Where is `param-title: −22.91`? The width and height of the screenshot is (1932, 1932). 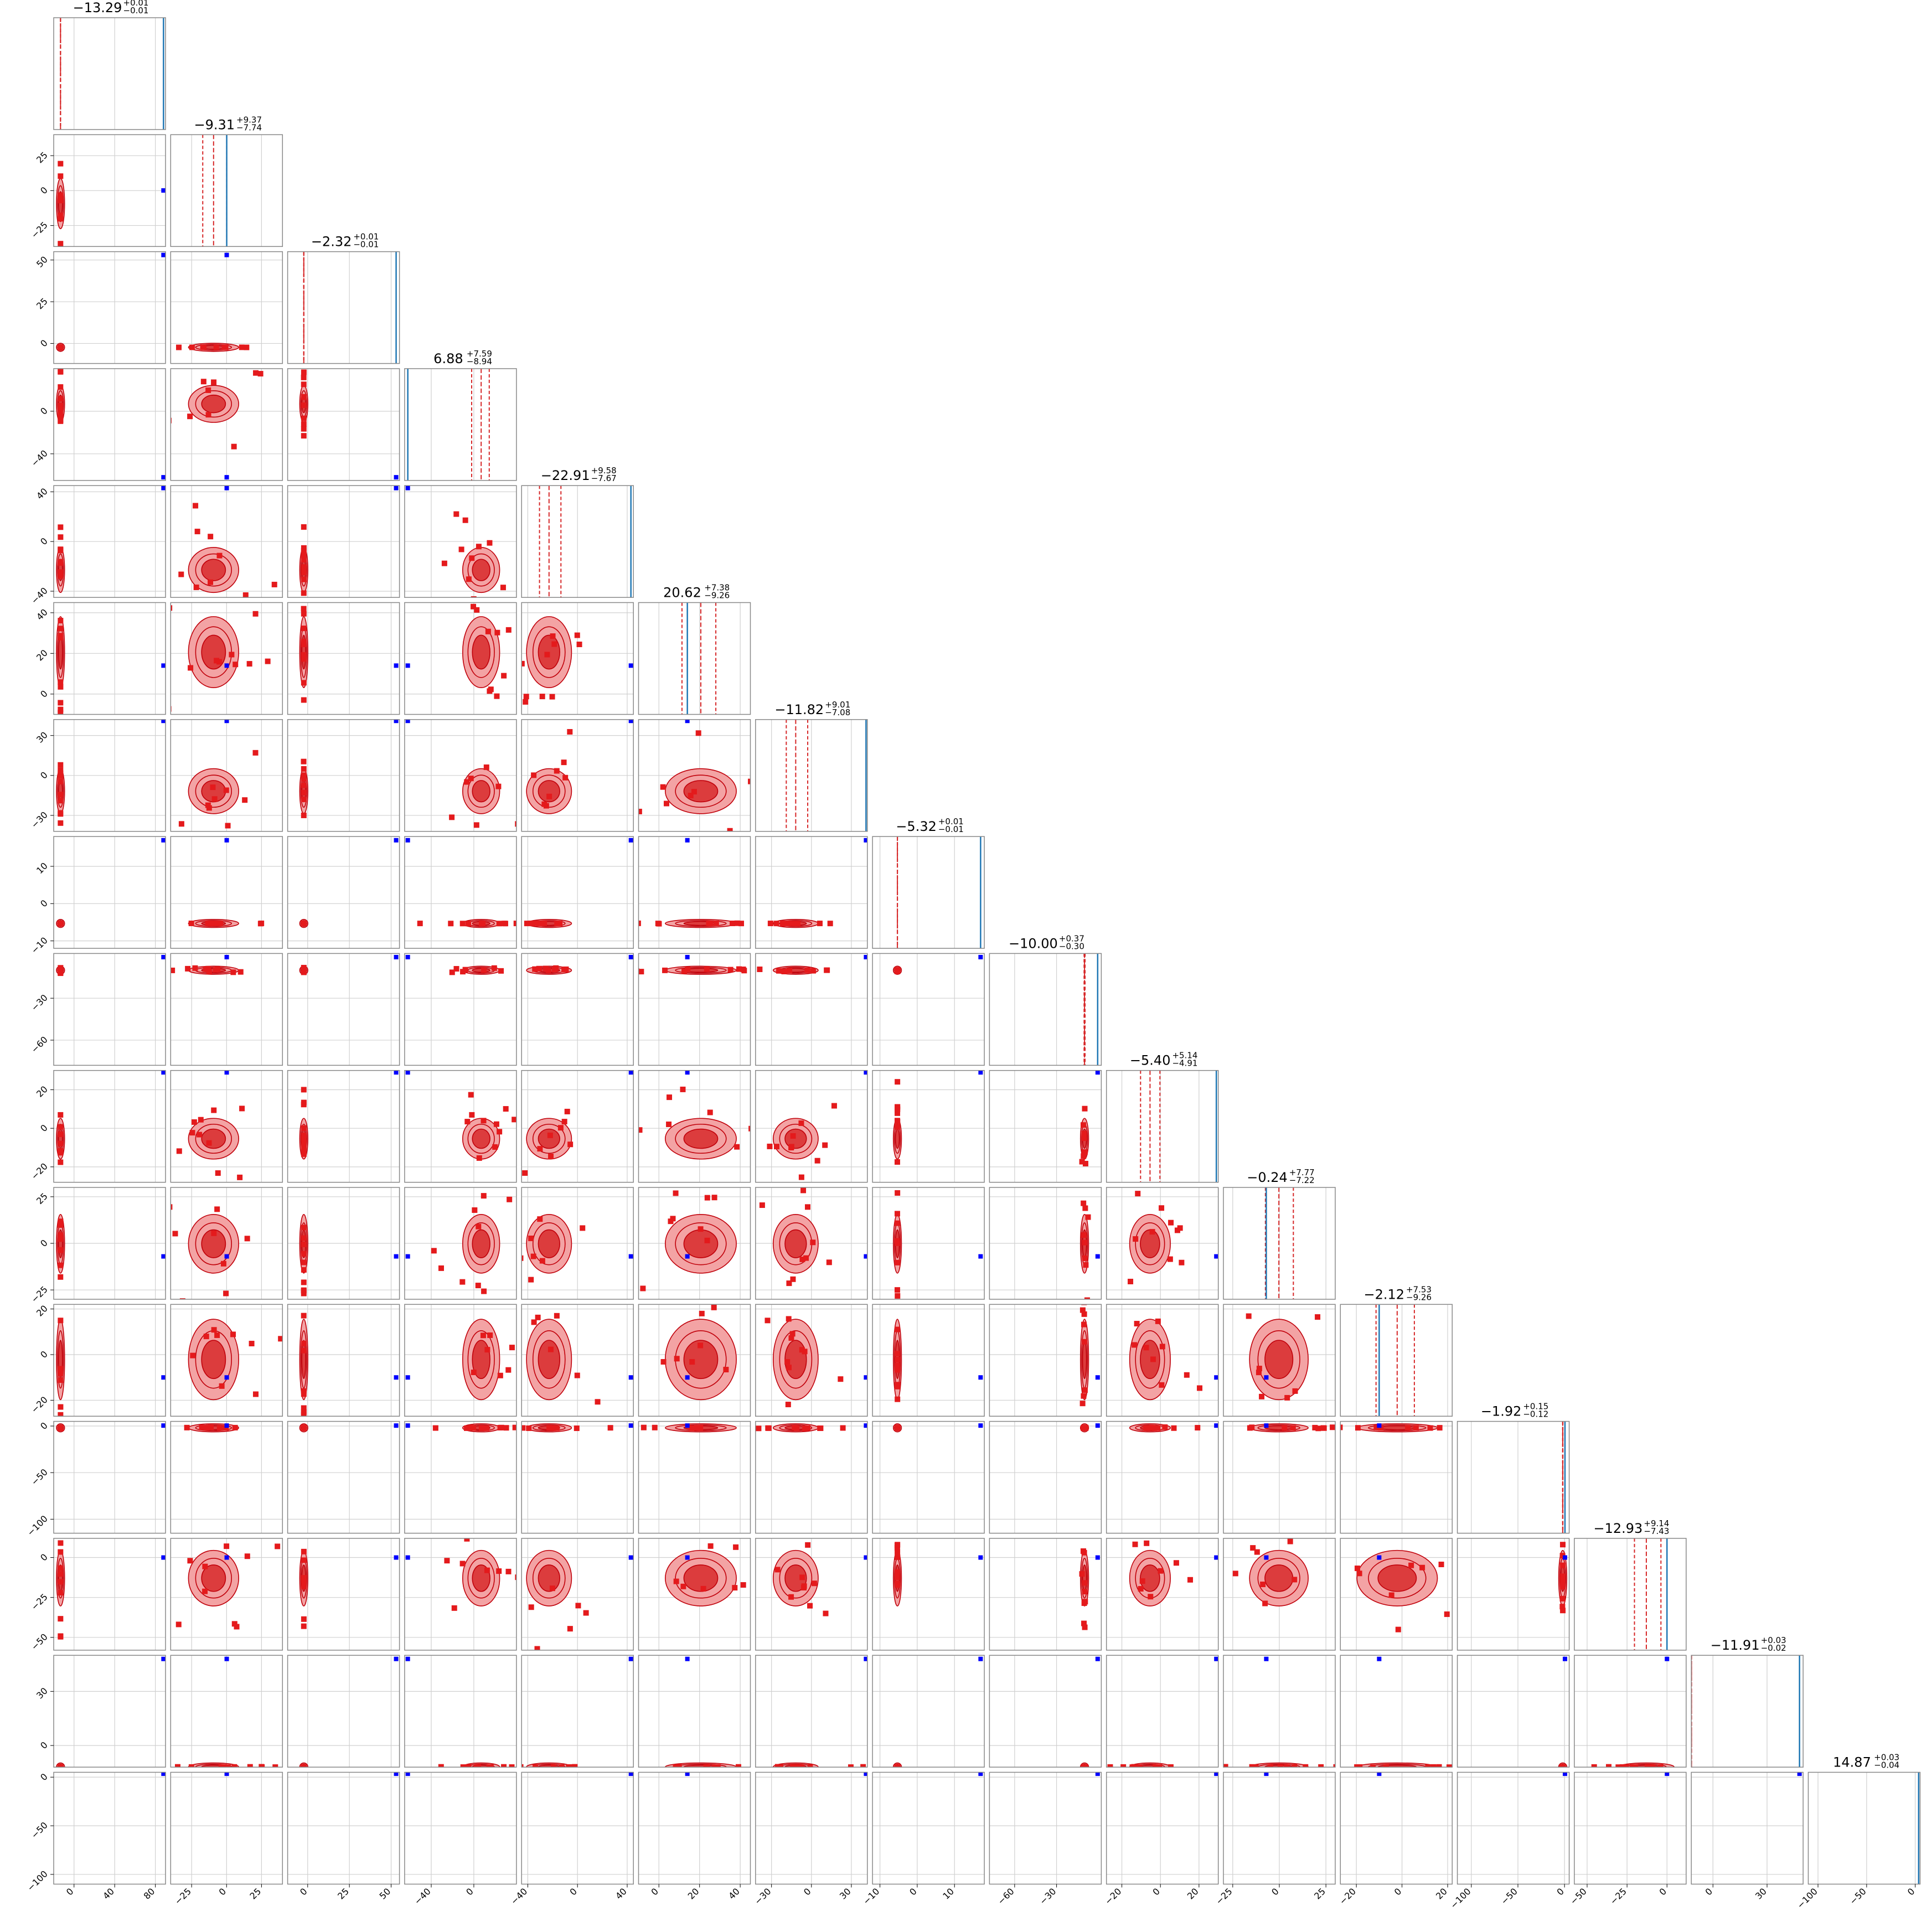
param-title: −22.91 is located at coordinates (565, 475).